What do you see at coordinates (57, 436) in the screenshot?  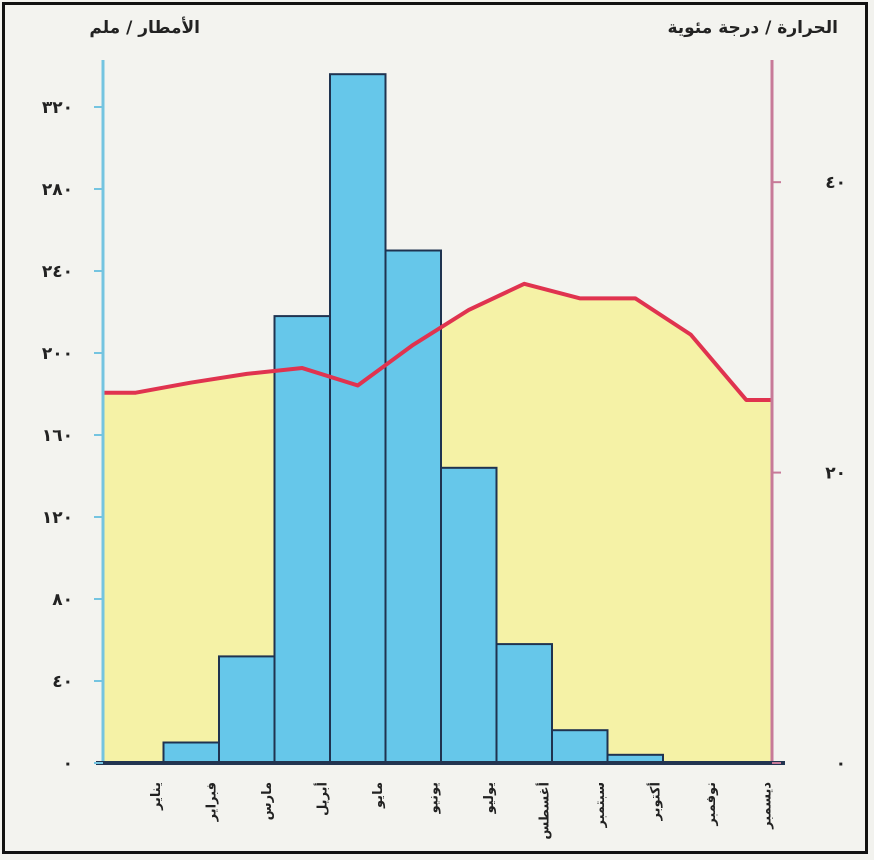 I see `left-tick-label: ١٦٠` at bounding box center [57, 436].